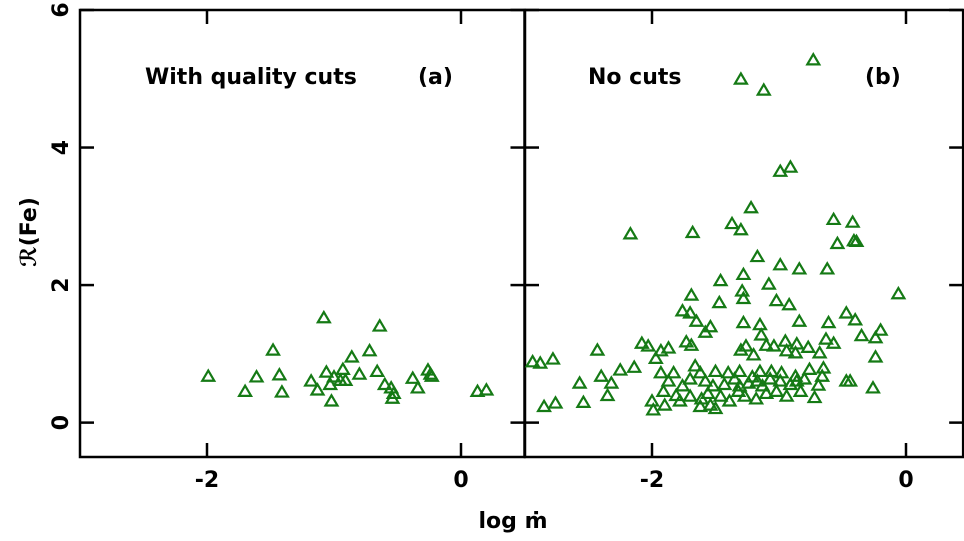  What do you see at coordinates (435, 77) in the screenshot?
I see `panel-label: (a)` at bounding box center [435, 77].